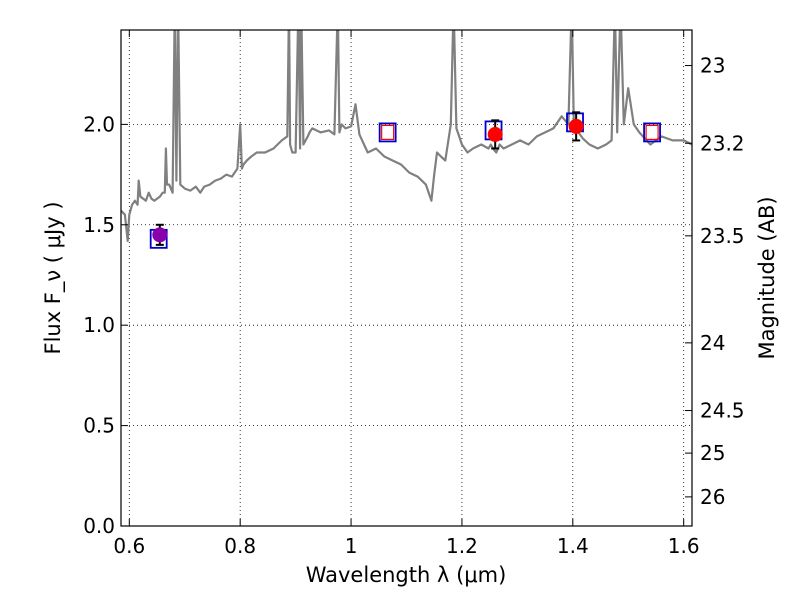 The image size is (800, 600). What do you see at coordinates (406, 575) in the screenshot?
I see `x-axis-title: Wavelength λ (μm)` at bounding box center [406, 575].